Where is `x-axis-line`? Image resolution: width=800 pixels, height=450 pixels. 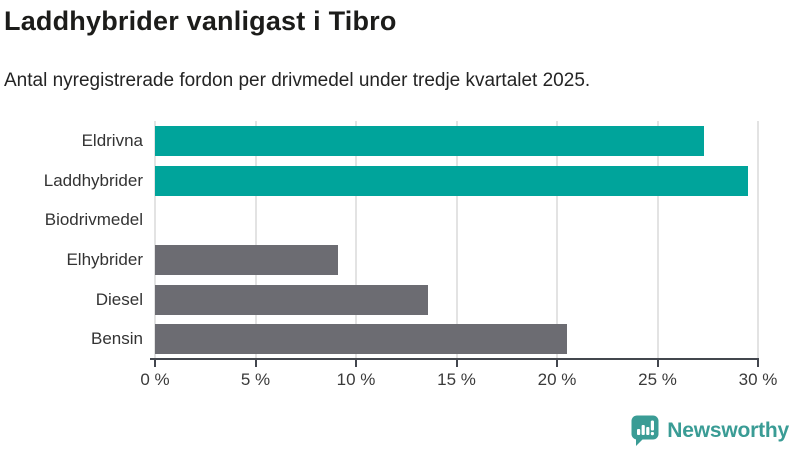
x-axis-line is located at coordinates (454, 359).